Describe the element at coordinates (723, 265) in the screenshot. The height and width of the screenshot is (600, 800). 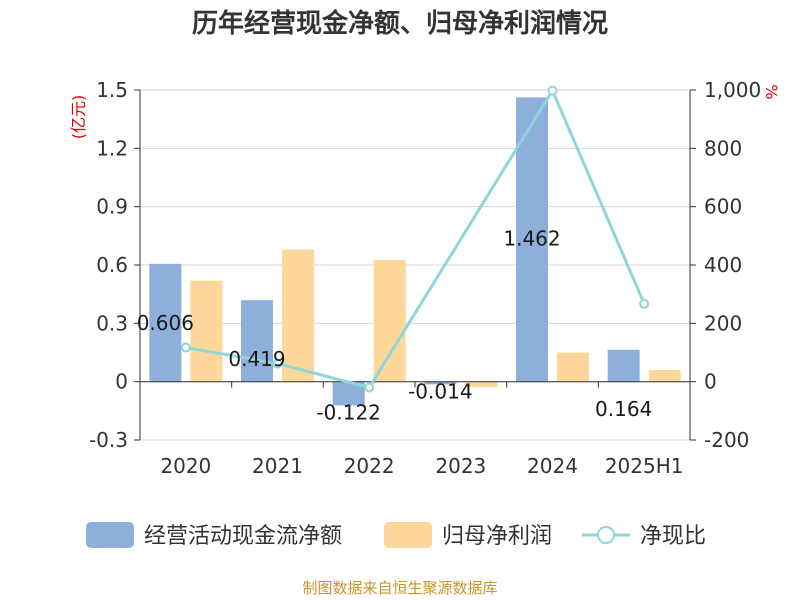
I see `y-right-tick-label: 400` at that location.